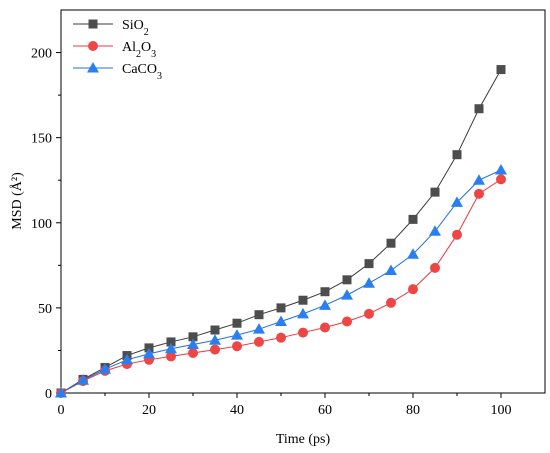 The image size is (550, 453). I want to click on x-tick-label: 100, so click(501, 410).